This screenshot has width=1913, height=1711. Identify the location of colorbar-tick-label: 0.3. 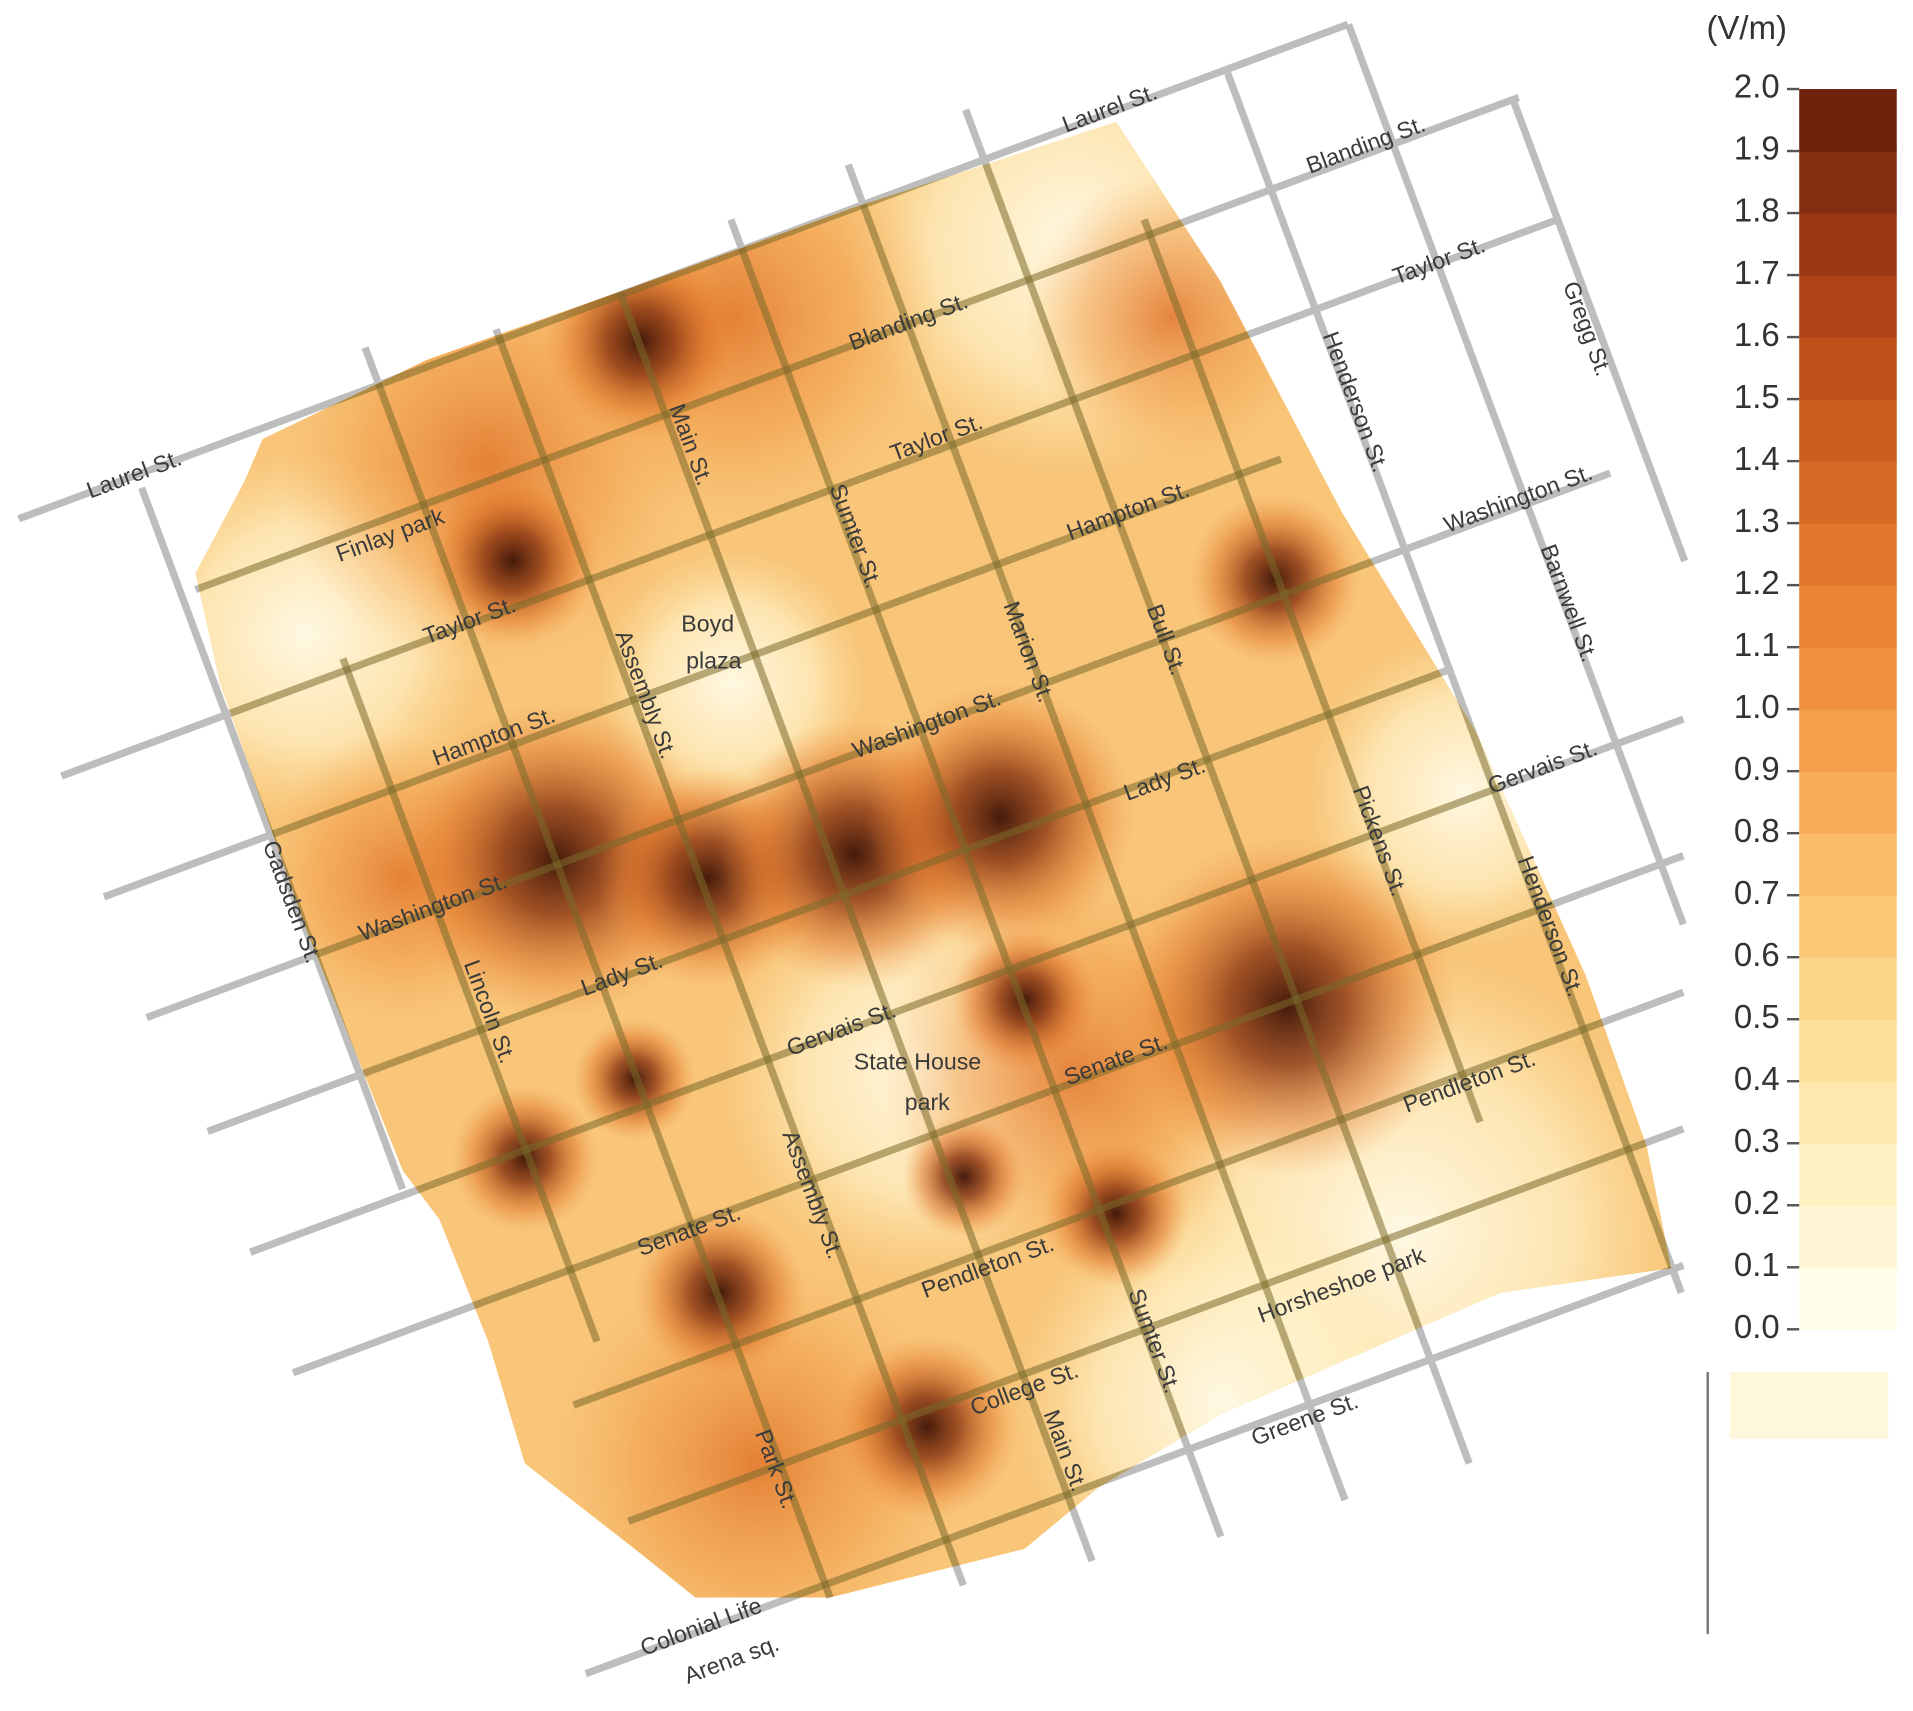
(1757, 1140).